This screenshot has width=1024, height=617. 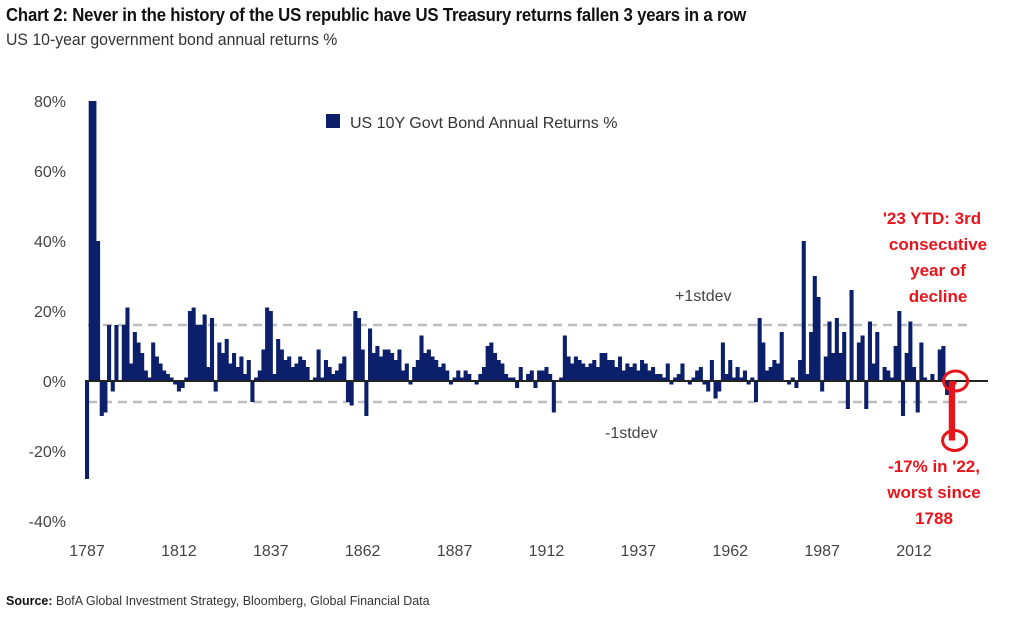 I want to click on bar-1964, so click(x=737, y=374).